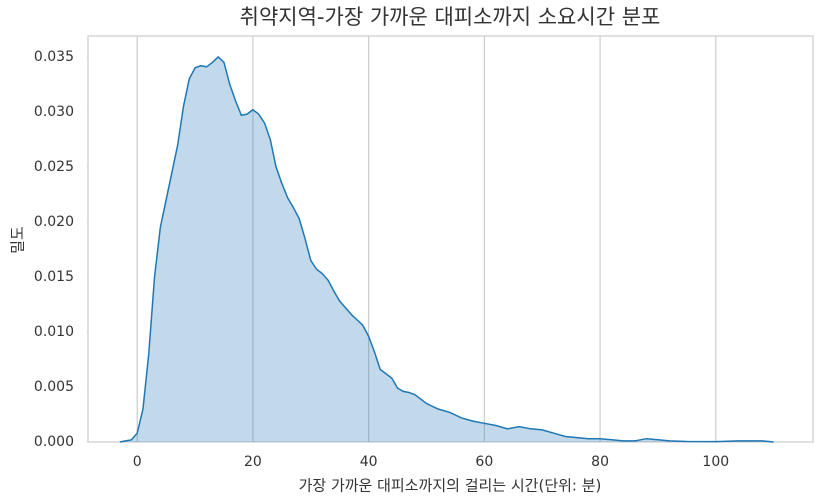 This screenshot has width=832, height=502. I want to click on x-axis-label: 가장 가까운 대피소까지의 걸리는 시간(단위: 분), so click(450, 486).